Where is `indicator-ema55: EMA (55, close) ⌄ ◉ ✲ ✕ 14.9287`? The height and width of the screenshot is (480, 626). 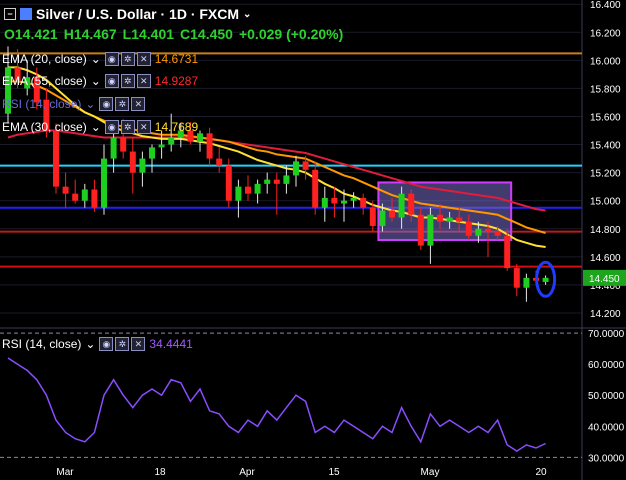
indicator-ema55: EMA (55, close) ⌄ ◉ ✲ ✕ 14.9287 is located at coordinates (100, 81).